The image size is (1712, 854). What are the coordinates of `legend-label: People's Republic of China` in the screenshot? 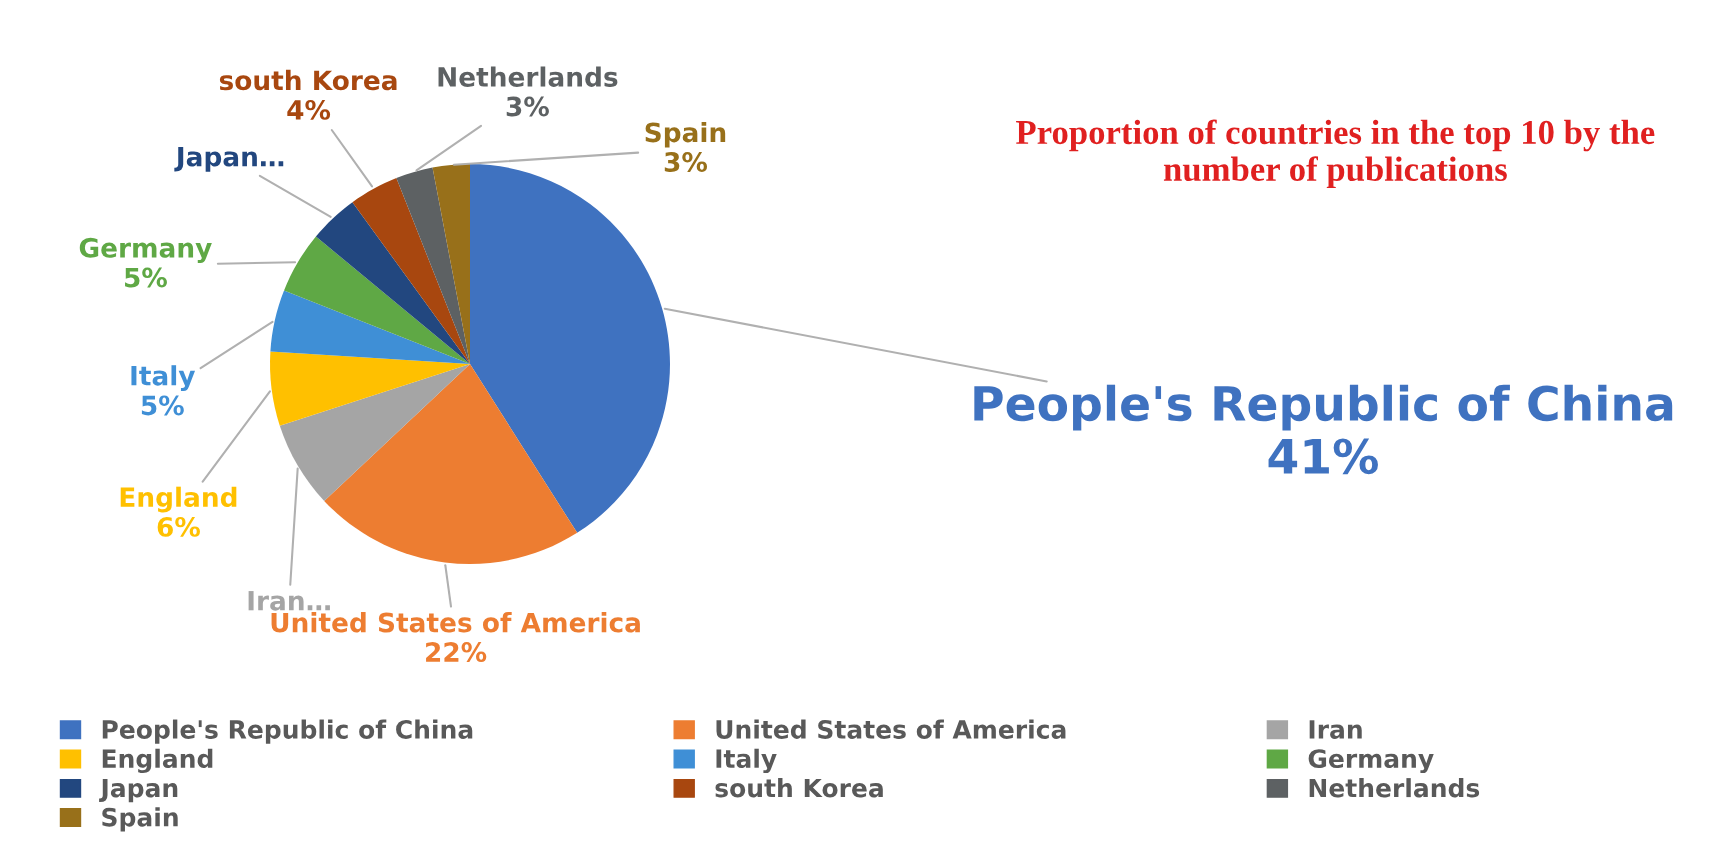 It's located at (287, 731).